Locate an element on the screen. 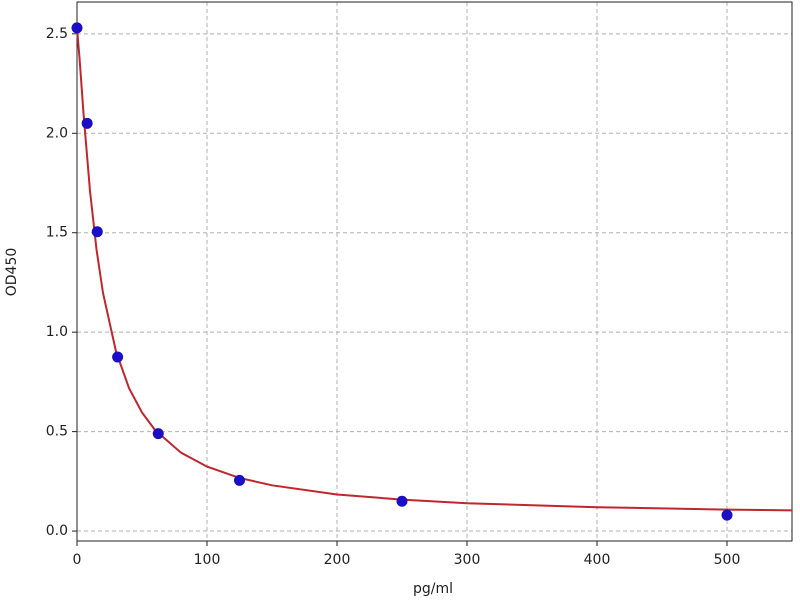 Image resolution: width=800 pixels, height=600 pixels. x-tick-label: 0 is located at coordinates (77, 560).